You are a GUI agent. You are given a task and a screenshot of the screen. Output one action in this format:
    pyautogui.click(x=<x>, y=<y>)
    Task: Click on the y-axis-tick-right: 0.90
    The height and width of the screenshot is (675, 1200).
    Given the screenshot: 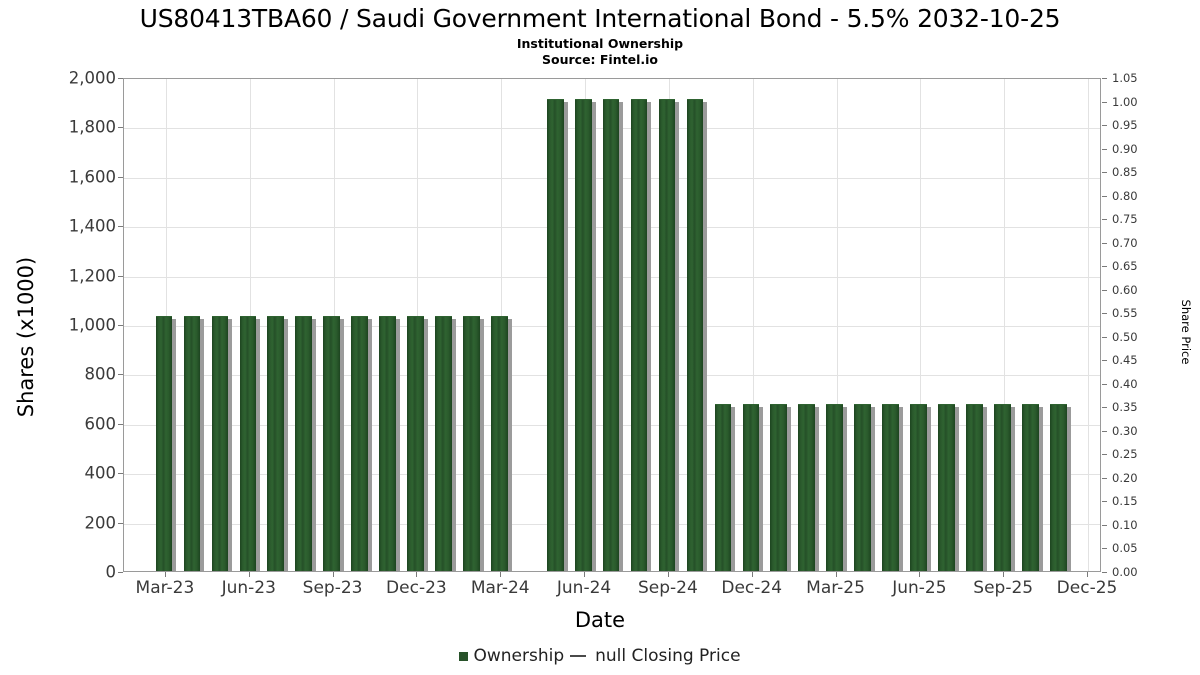 What is the action you would take?
    pyautogui.click(x=1125, y=148)
    